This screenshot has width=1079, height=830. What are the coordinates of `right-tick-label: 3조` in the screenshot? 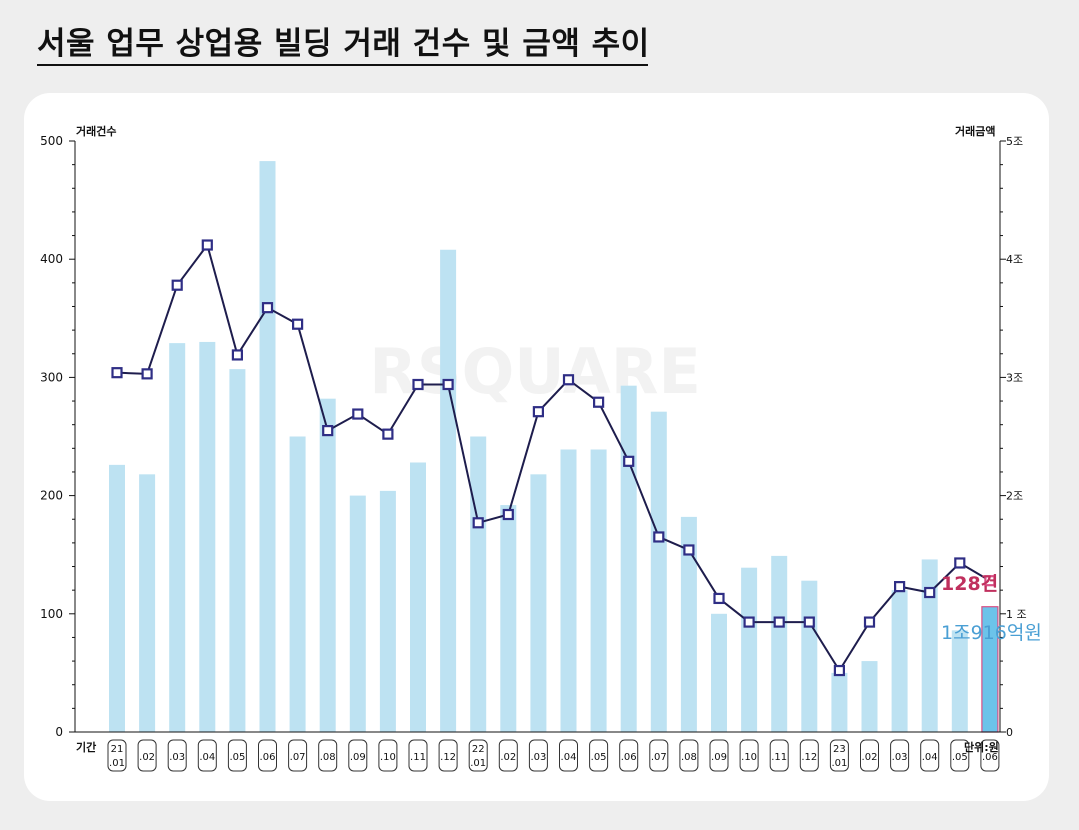 It's located at (1014, 377).